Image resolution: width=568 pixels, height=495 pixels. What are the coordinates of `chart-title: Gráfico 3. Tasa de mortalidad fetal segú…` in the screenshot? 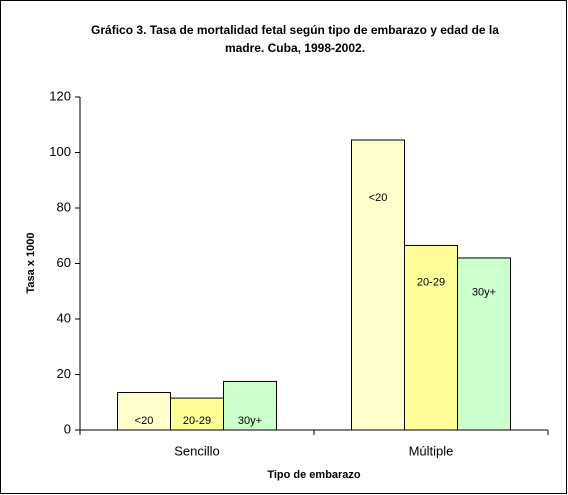 It's located at (295, 39).